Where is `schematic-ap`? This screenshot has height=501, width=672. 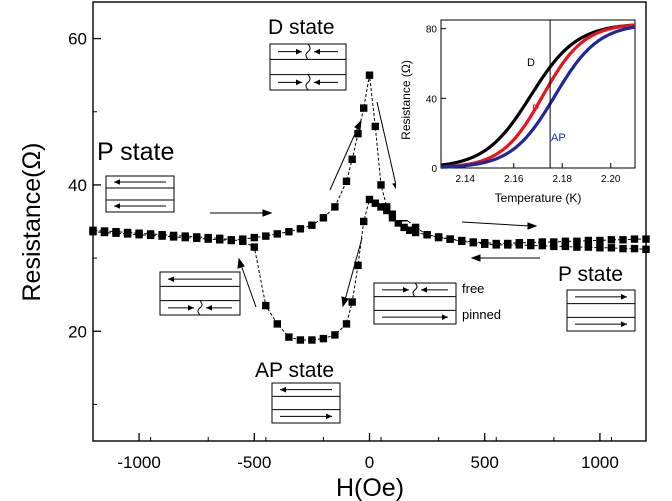
schematic-ap is located at coordinates (306, 403).